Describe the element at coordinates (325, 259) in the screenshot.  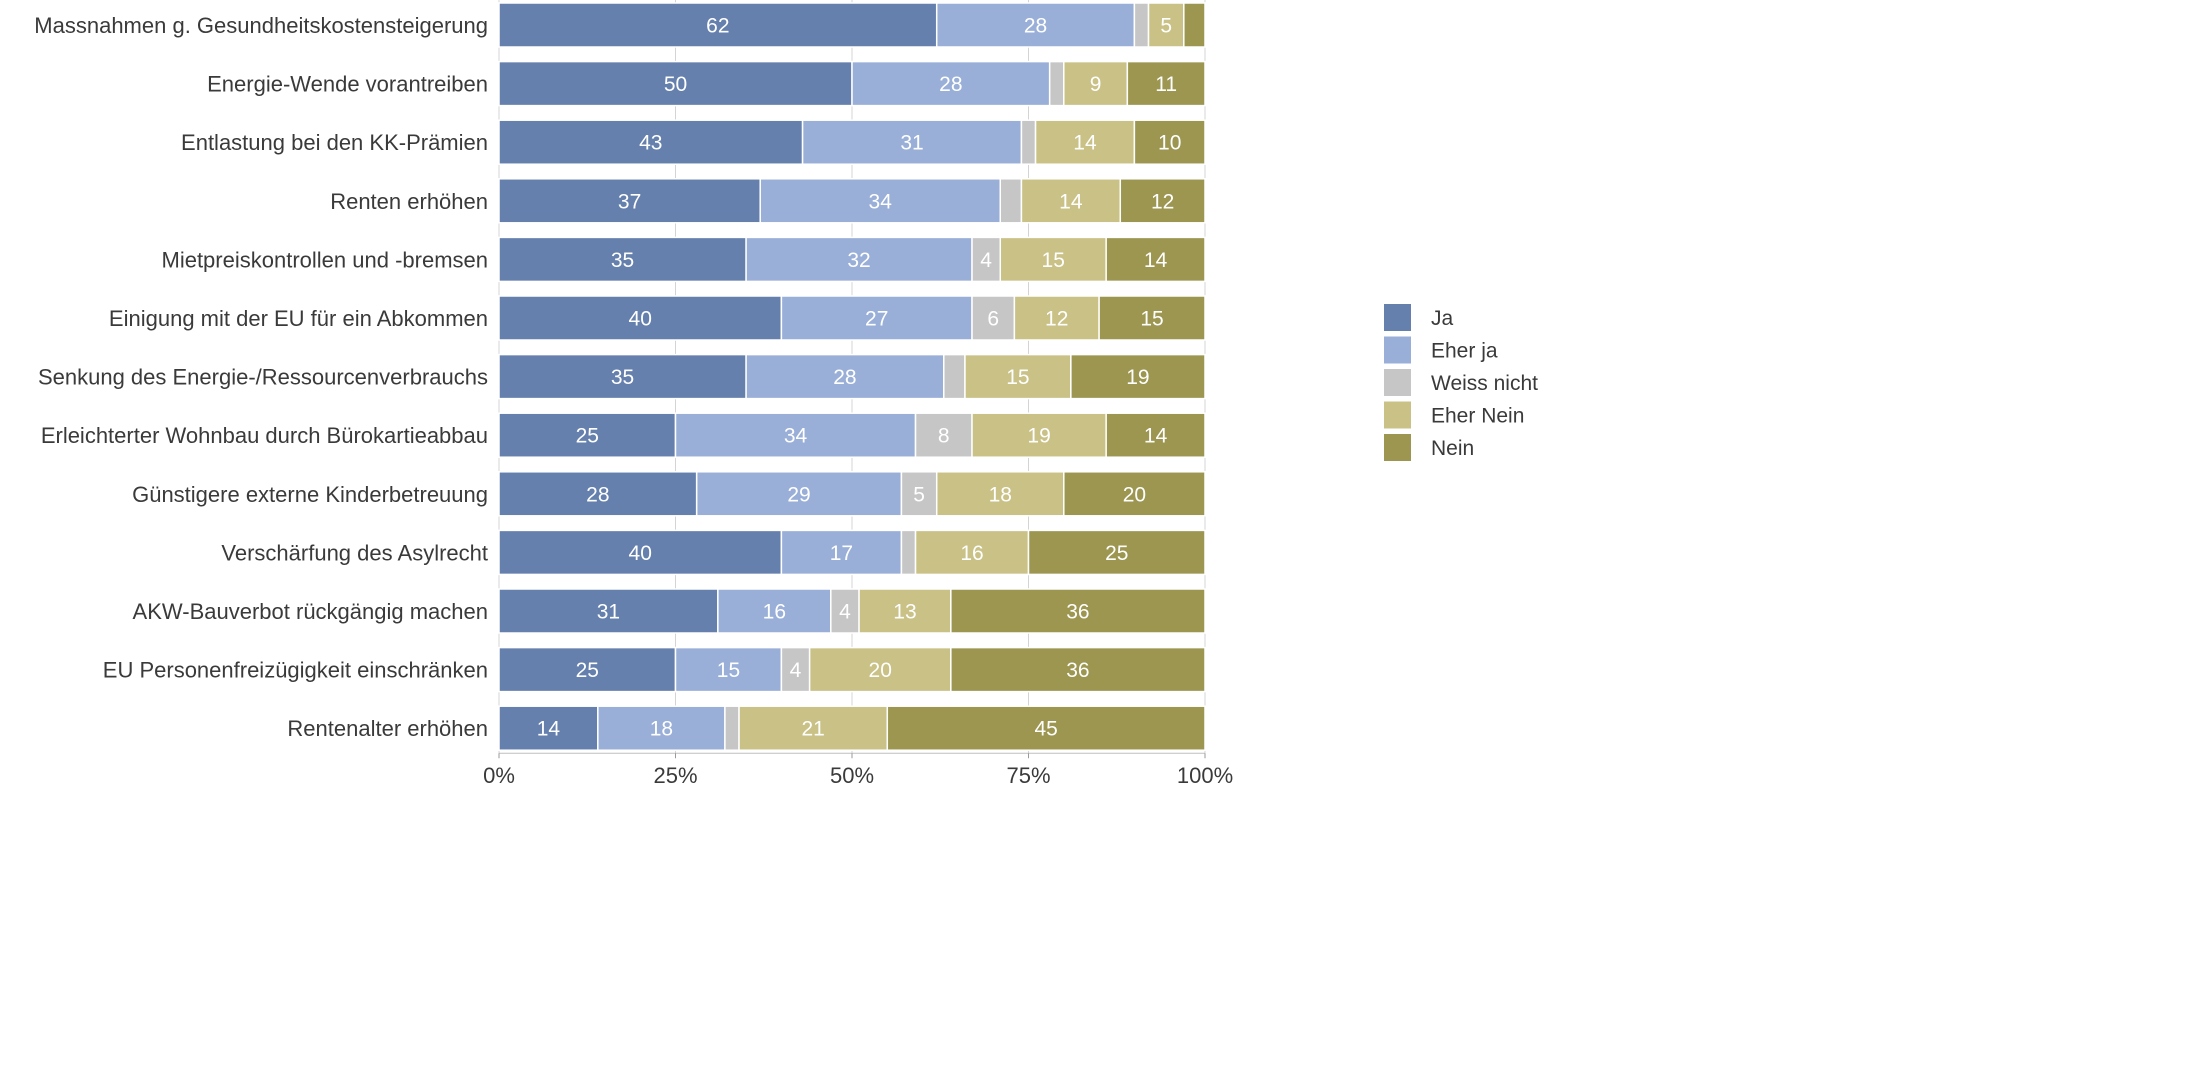
I see `category-label: Mietpreiskontrollen und -bremsen` at that location.